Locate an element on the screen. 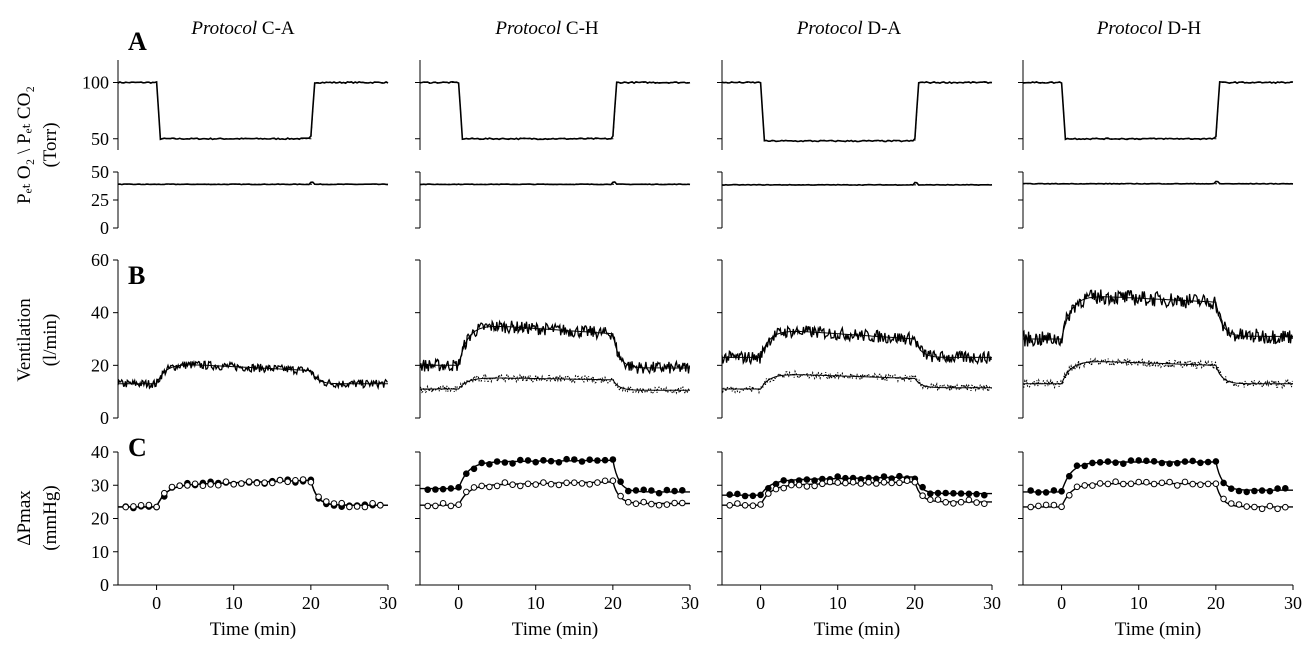 The width and height of the screenshot is (1308, 655). series-line is located at coordinates (1158, 111).